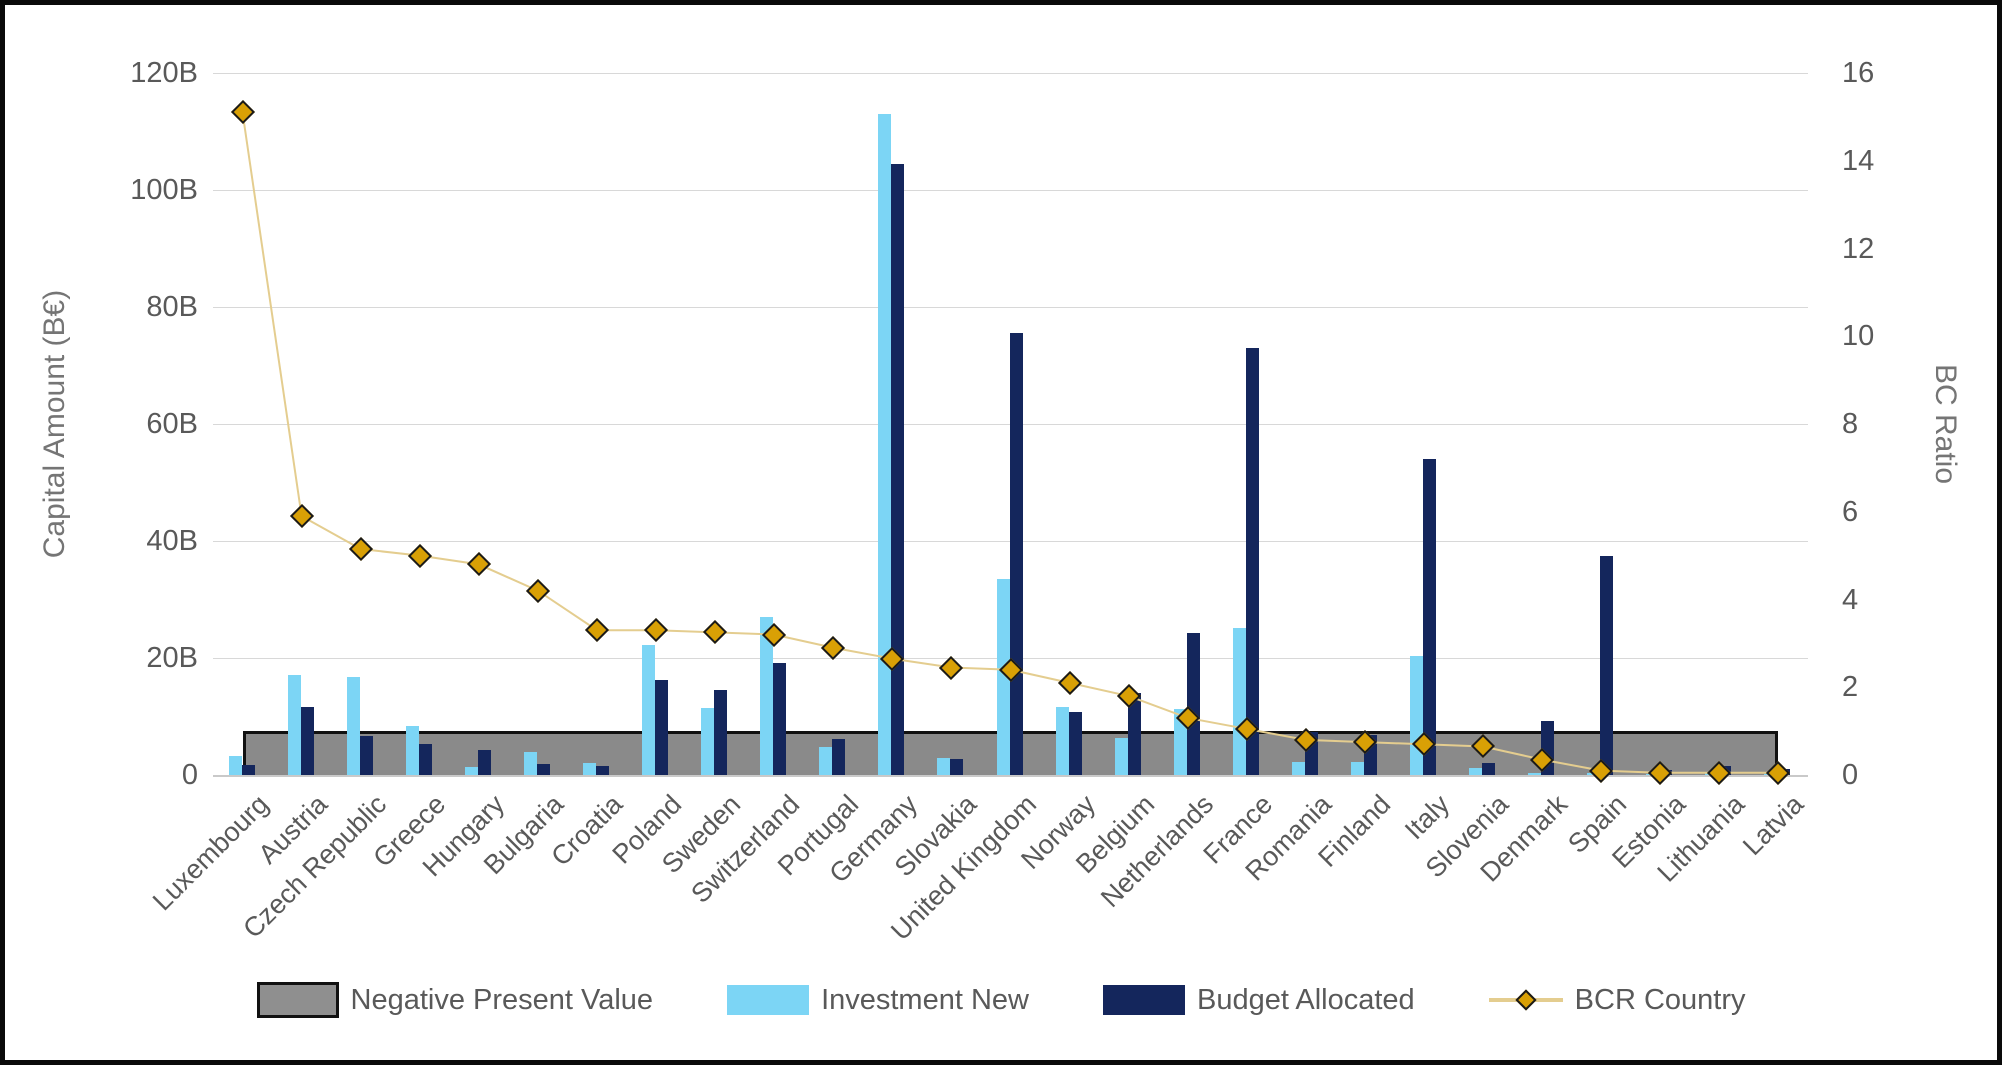 The height and width of the screenshot is (1065, 2002). Describe the element at coordinates (164, 73) in the screenshot. I see `y-tick-label: 120B` at that location.